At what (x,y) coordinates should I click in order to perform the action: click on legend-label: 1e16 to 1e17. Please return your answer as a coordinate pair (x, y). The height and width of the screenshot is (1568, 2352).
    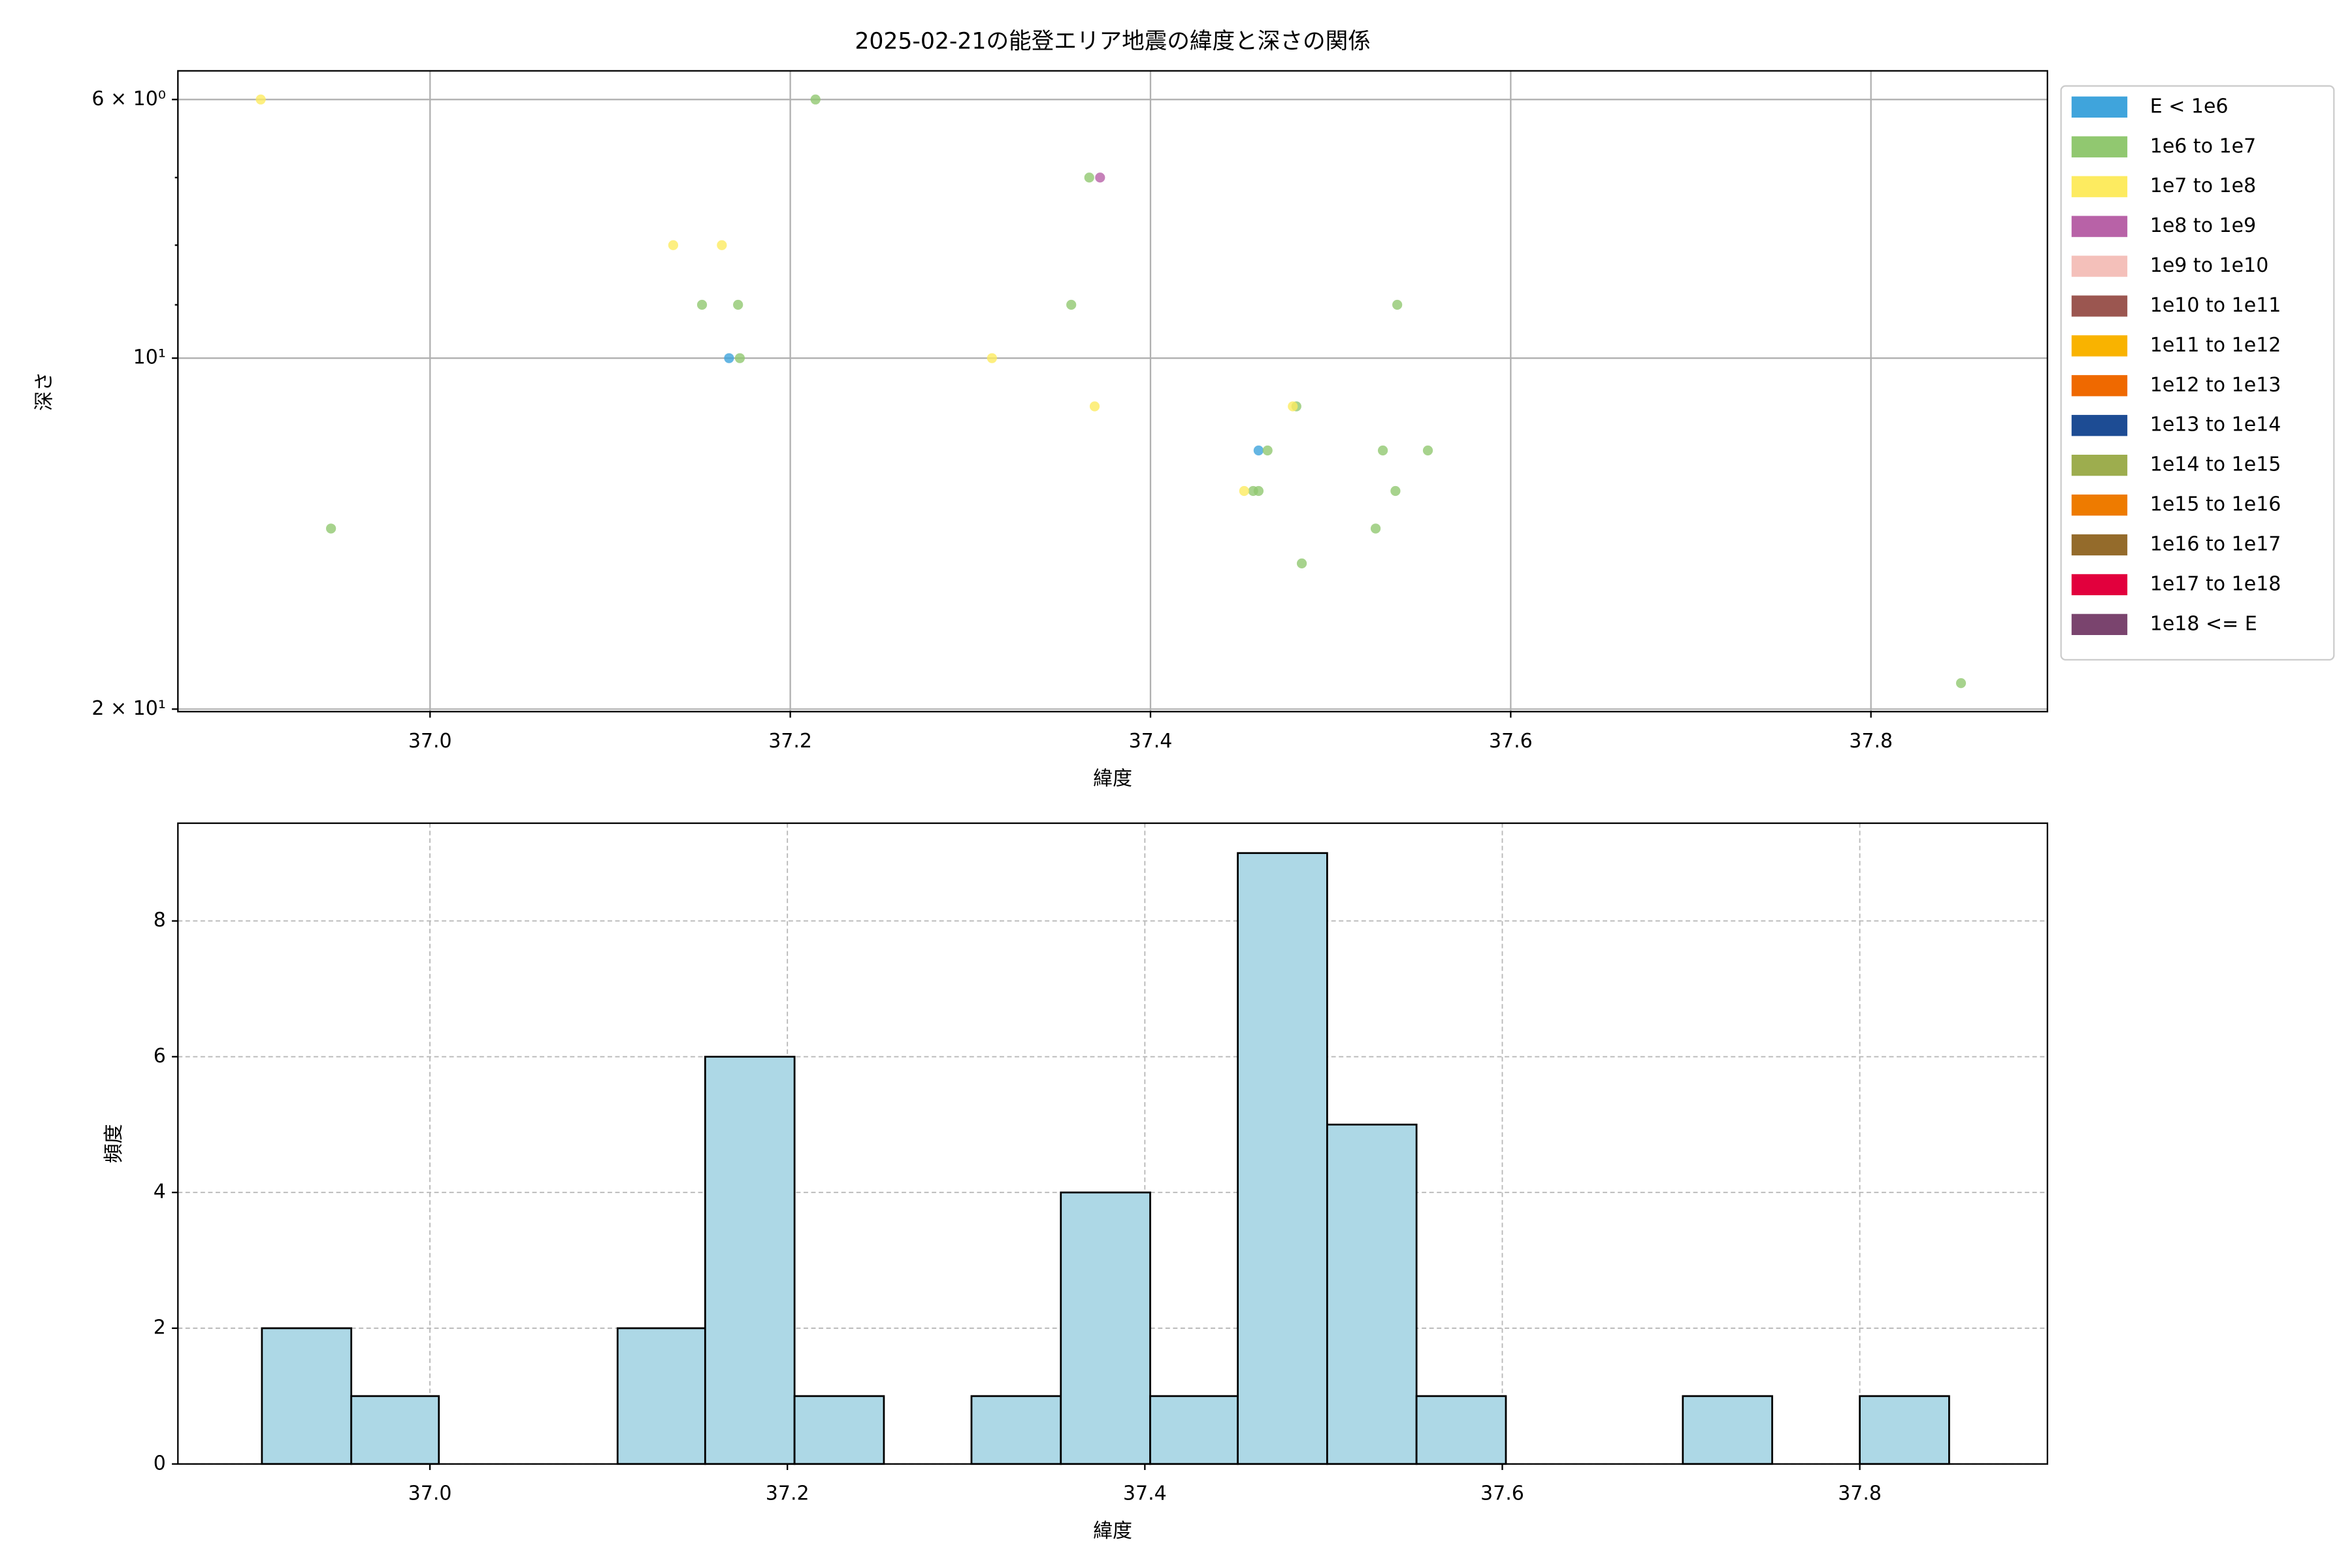
    Looking at the image, I should click on (2215, 544).